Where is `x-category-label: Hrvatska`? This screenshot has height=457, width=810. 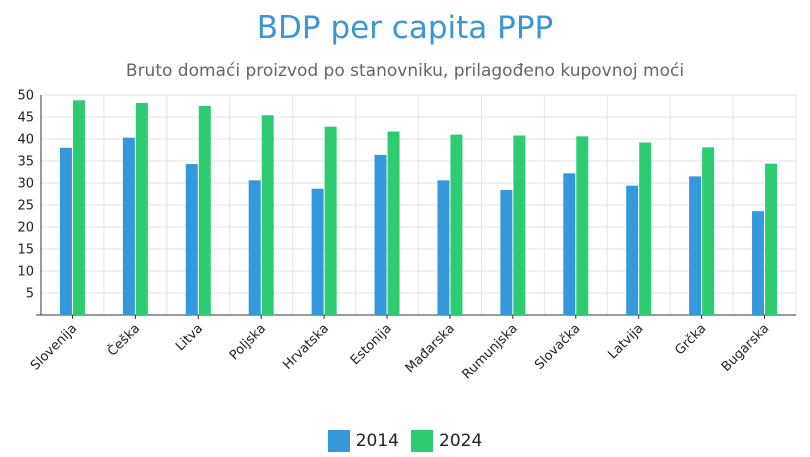
x-category-label: Hrvatska is located at coordinates (306, 347).